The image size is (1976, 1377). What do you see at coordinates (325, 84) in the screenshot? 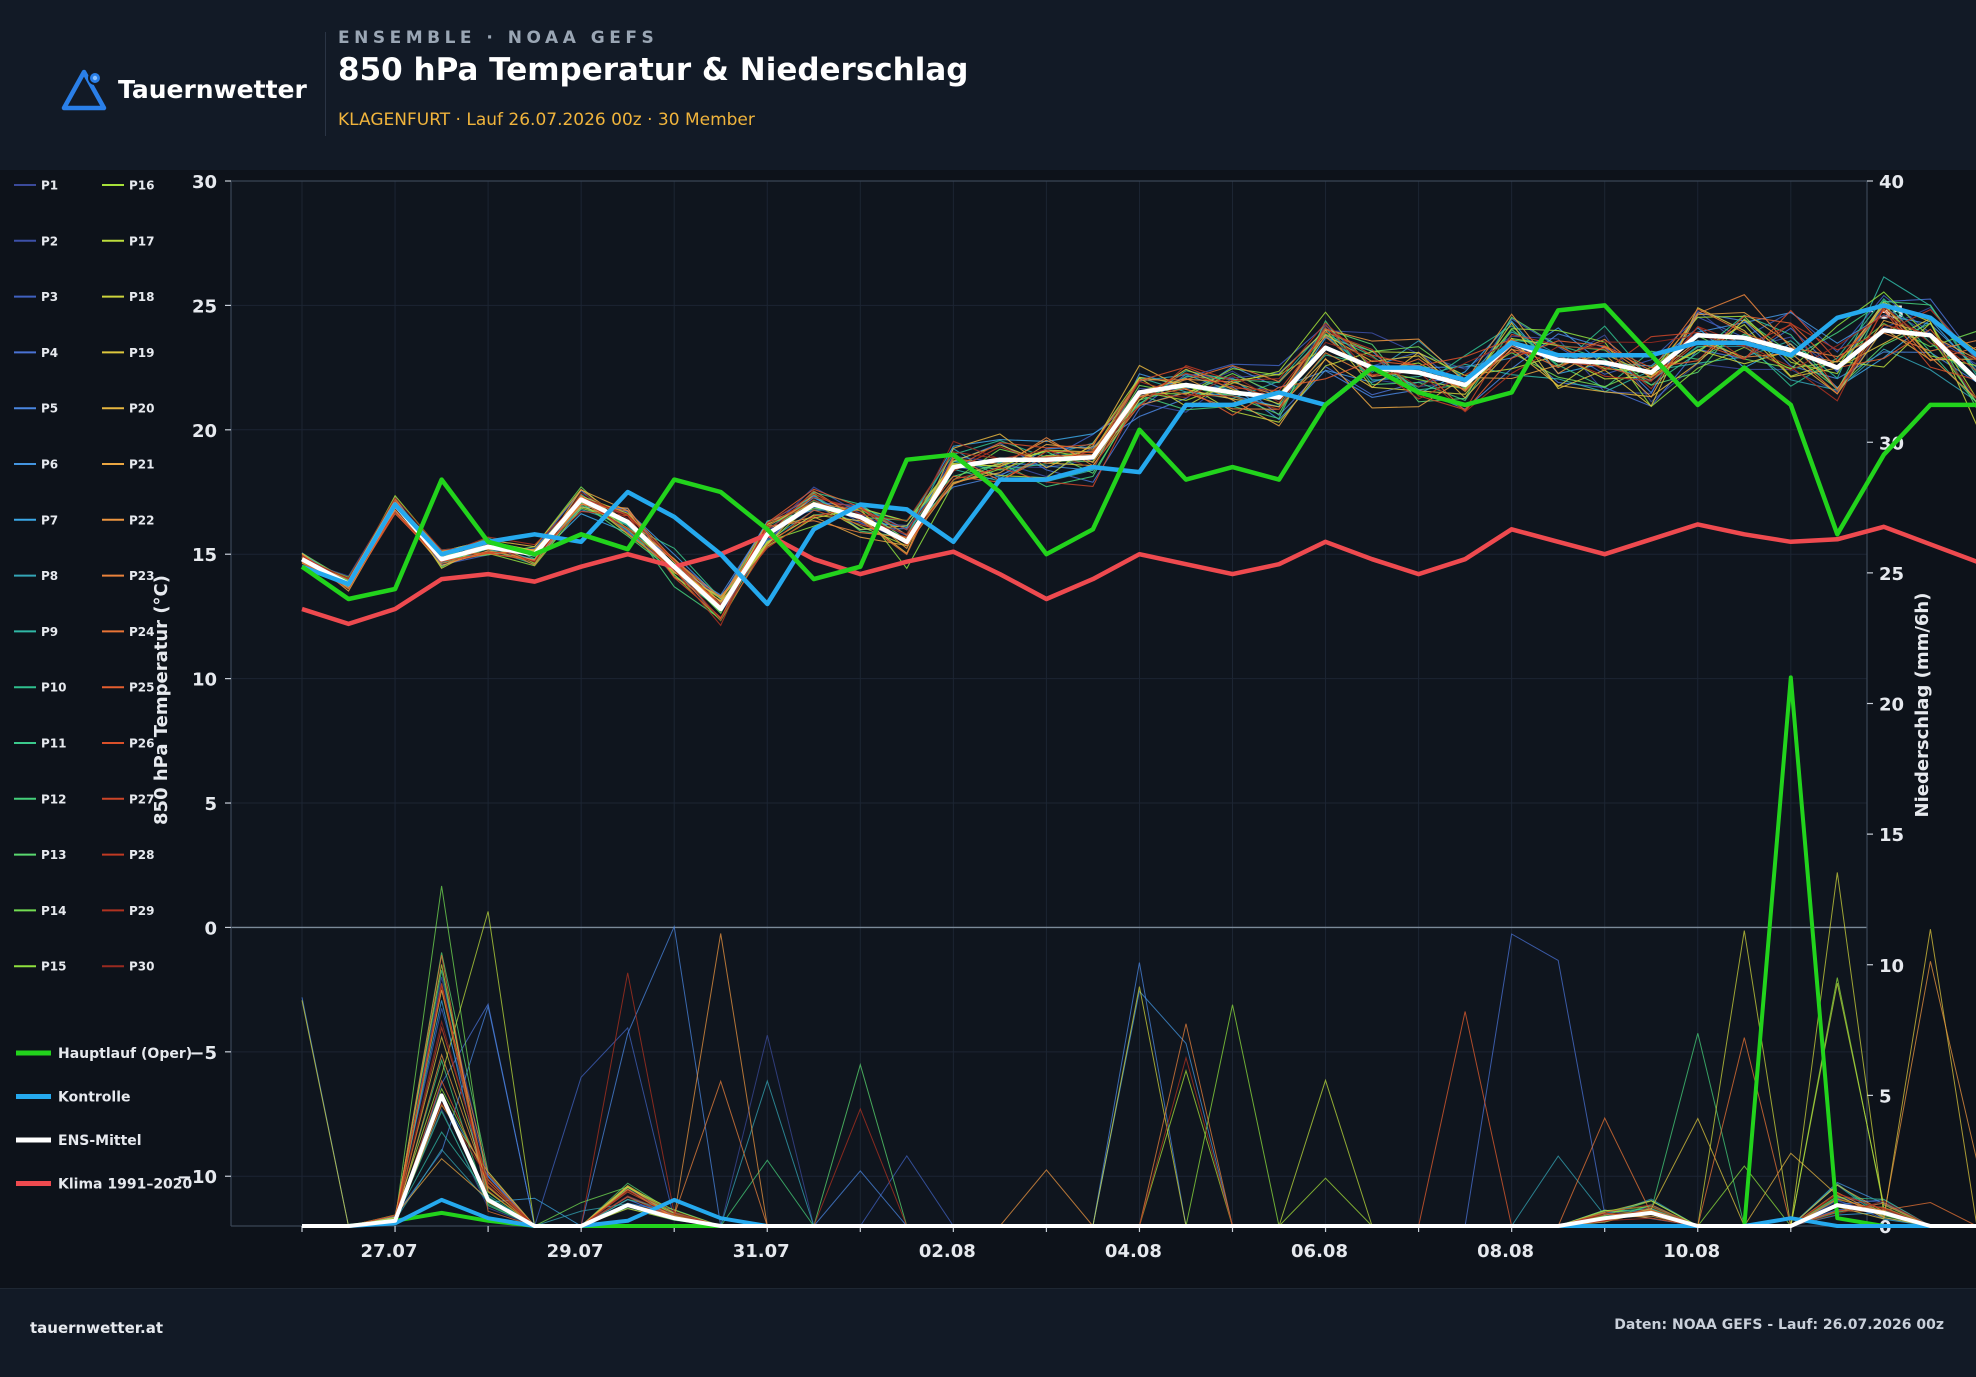
I see `header-divider` at bounding box center [325, 84].